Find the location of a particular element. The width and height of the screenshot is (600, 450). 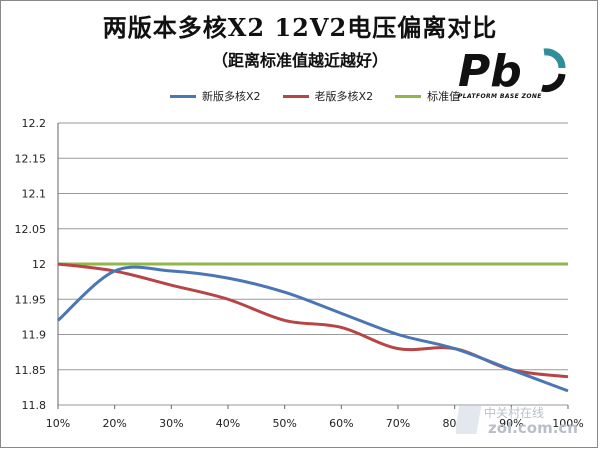

legend-label-new: 新版多核X2 is located at coordinates (231, 96).